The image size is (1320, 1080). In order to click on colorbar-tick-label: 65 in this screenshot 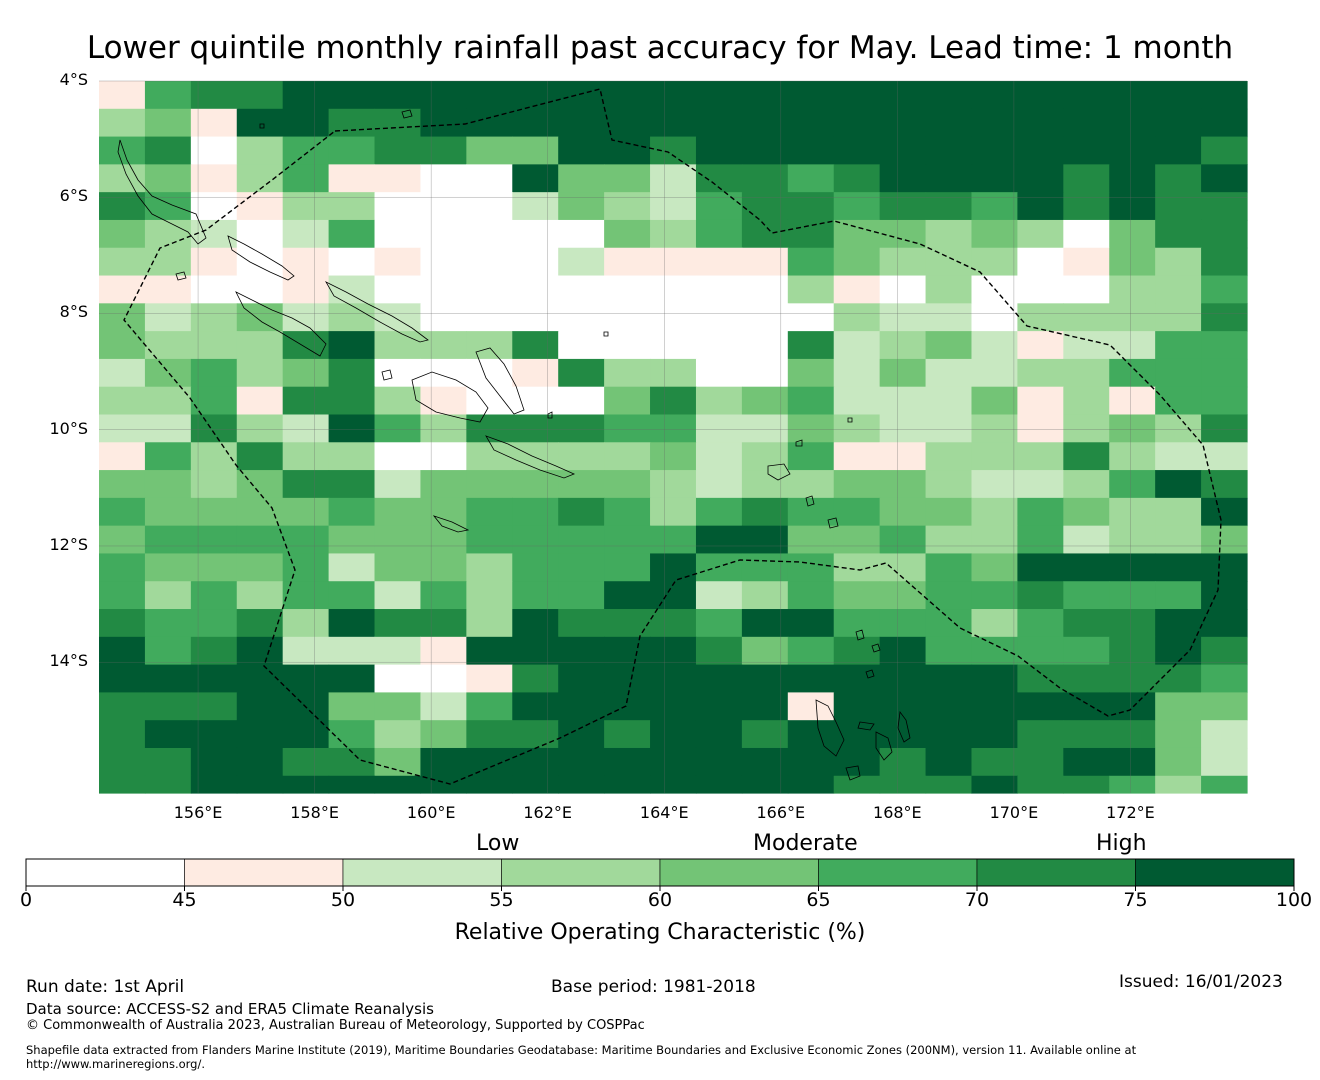, I will do `click(818, 900)`.